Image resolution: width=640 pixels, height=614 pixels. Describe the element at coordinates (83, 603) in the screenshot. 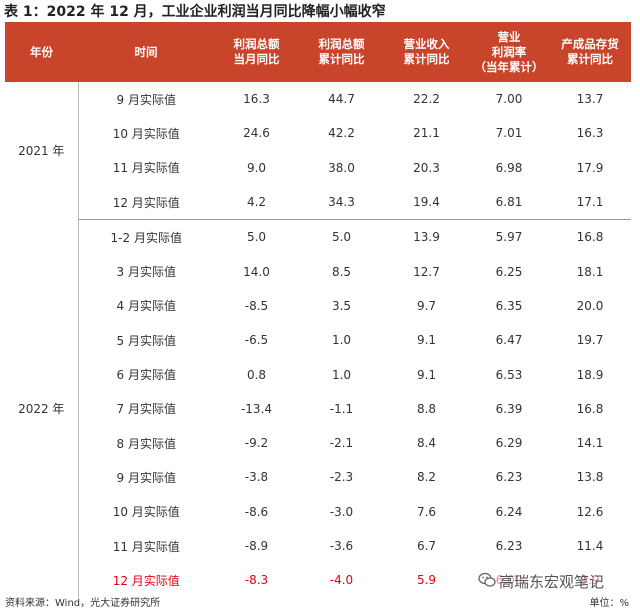

I see `source-note: 资料来源：Wind，光大证券研究所` at that location.